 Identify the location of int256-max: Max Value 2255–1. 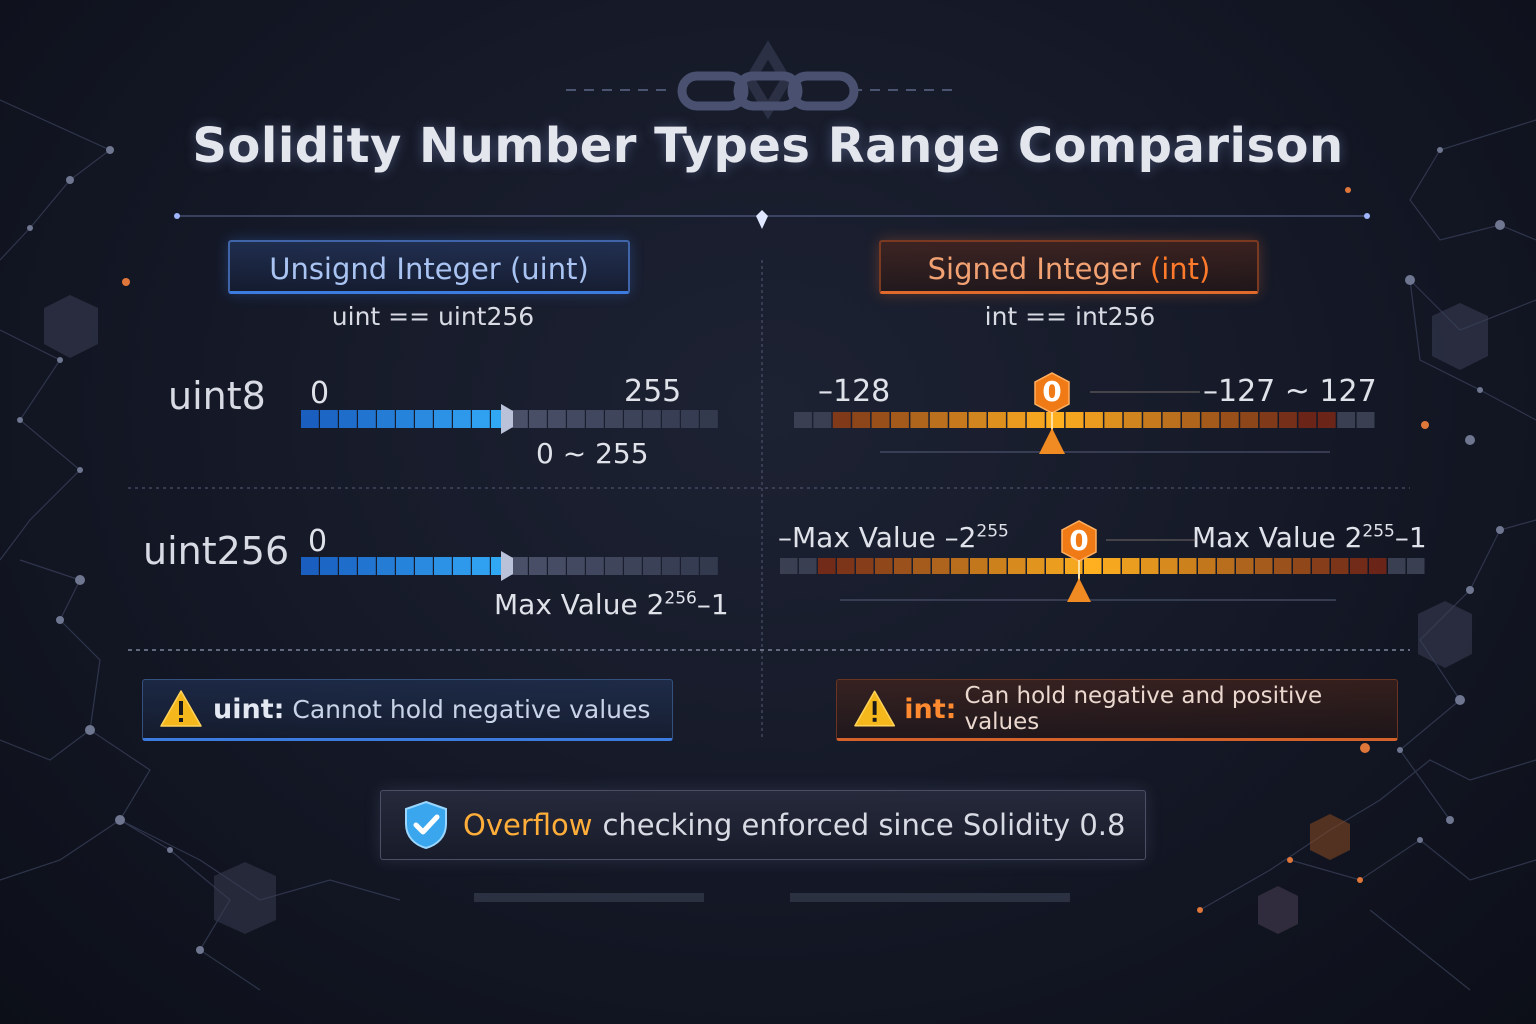
(1309, 537).